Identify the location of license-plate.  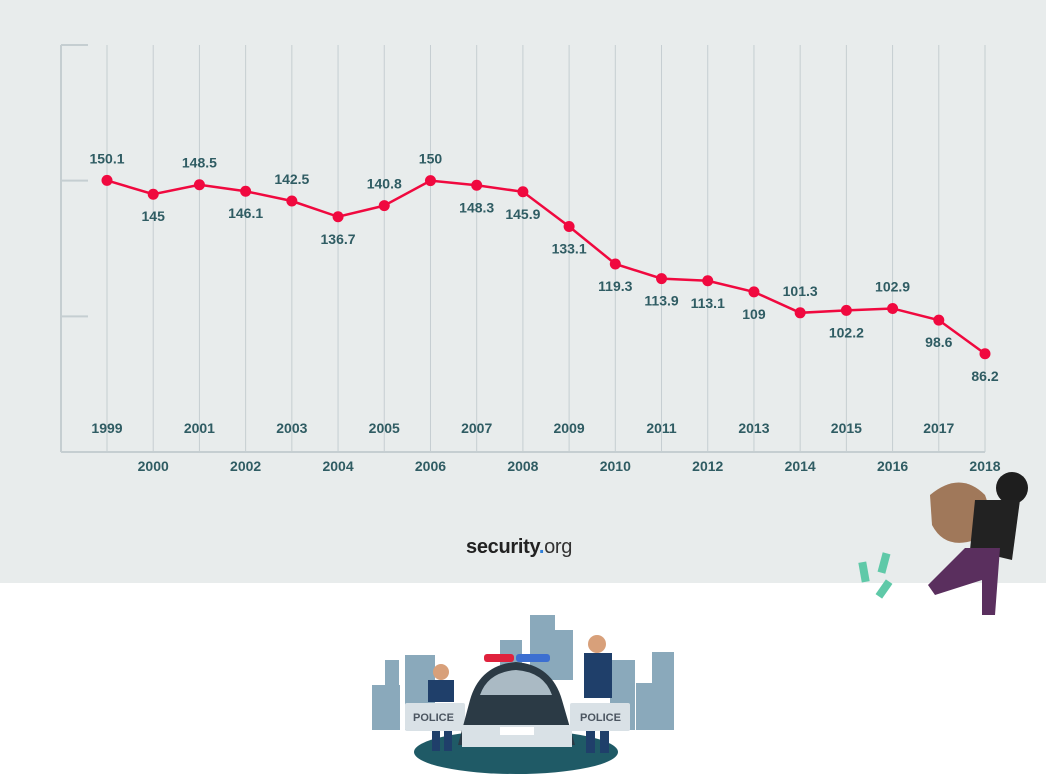
(517, 731).